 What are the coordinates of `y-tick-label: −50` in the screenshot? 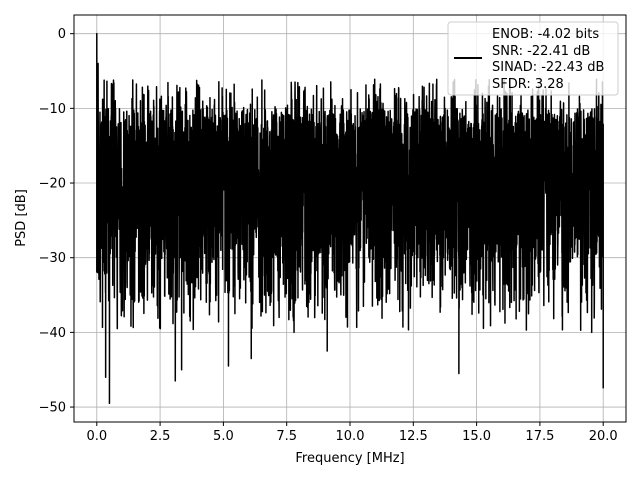 It's located at (52, 408).